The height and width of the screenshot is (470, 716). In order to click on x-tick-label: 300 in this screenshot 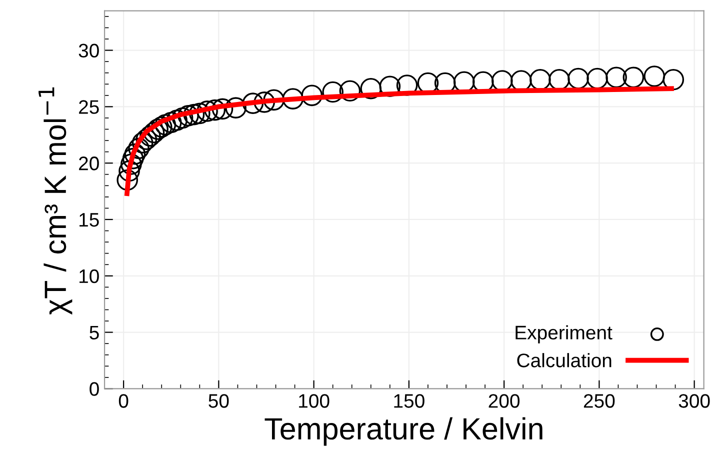, I will do `click(694, 401)`.